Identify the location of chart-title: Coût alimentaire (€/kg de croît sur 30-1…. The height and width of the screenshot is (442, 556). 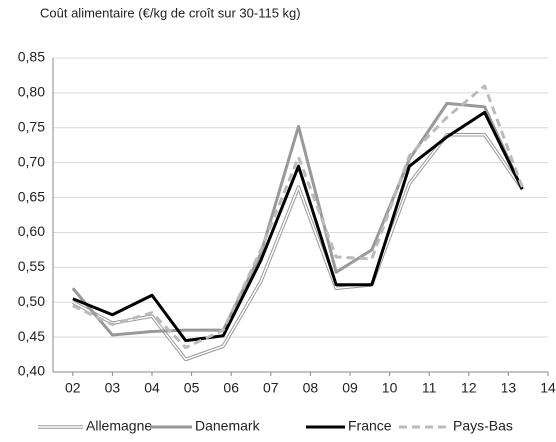
(170, 12).